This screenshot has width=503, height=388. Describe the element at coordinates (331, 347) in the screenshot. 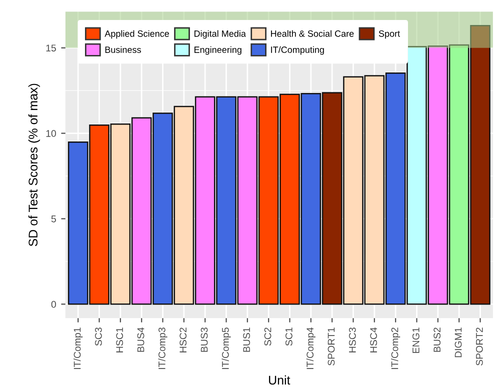

I see `x-tick-label: SPORT1` at that location.